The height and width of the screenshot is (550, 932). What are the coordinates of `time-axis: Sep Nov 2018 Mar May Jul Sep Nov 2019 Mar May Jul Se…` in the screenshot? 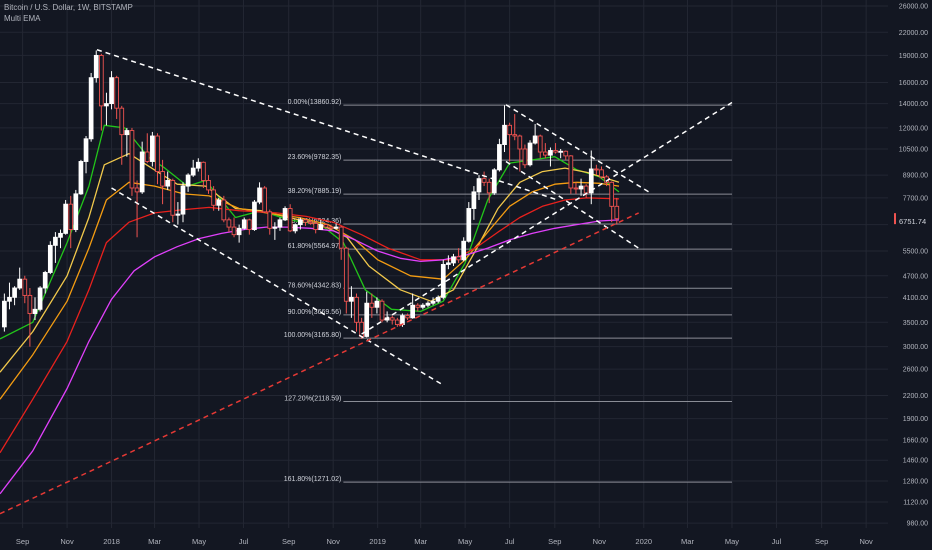 It's located at (444, 539).